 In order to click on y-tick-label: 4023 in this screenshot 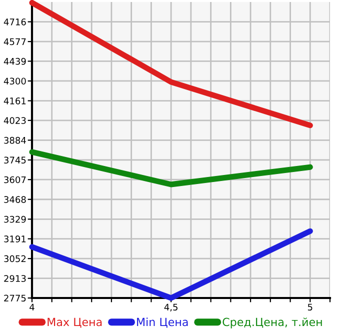, I will do `click(15, 120)`.